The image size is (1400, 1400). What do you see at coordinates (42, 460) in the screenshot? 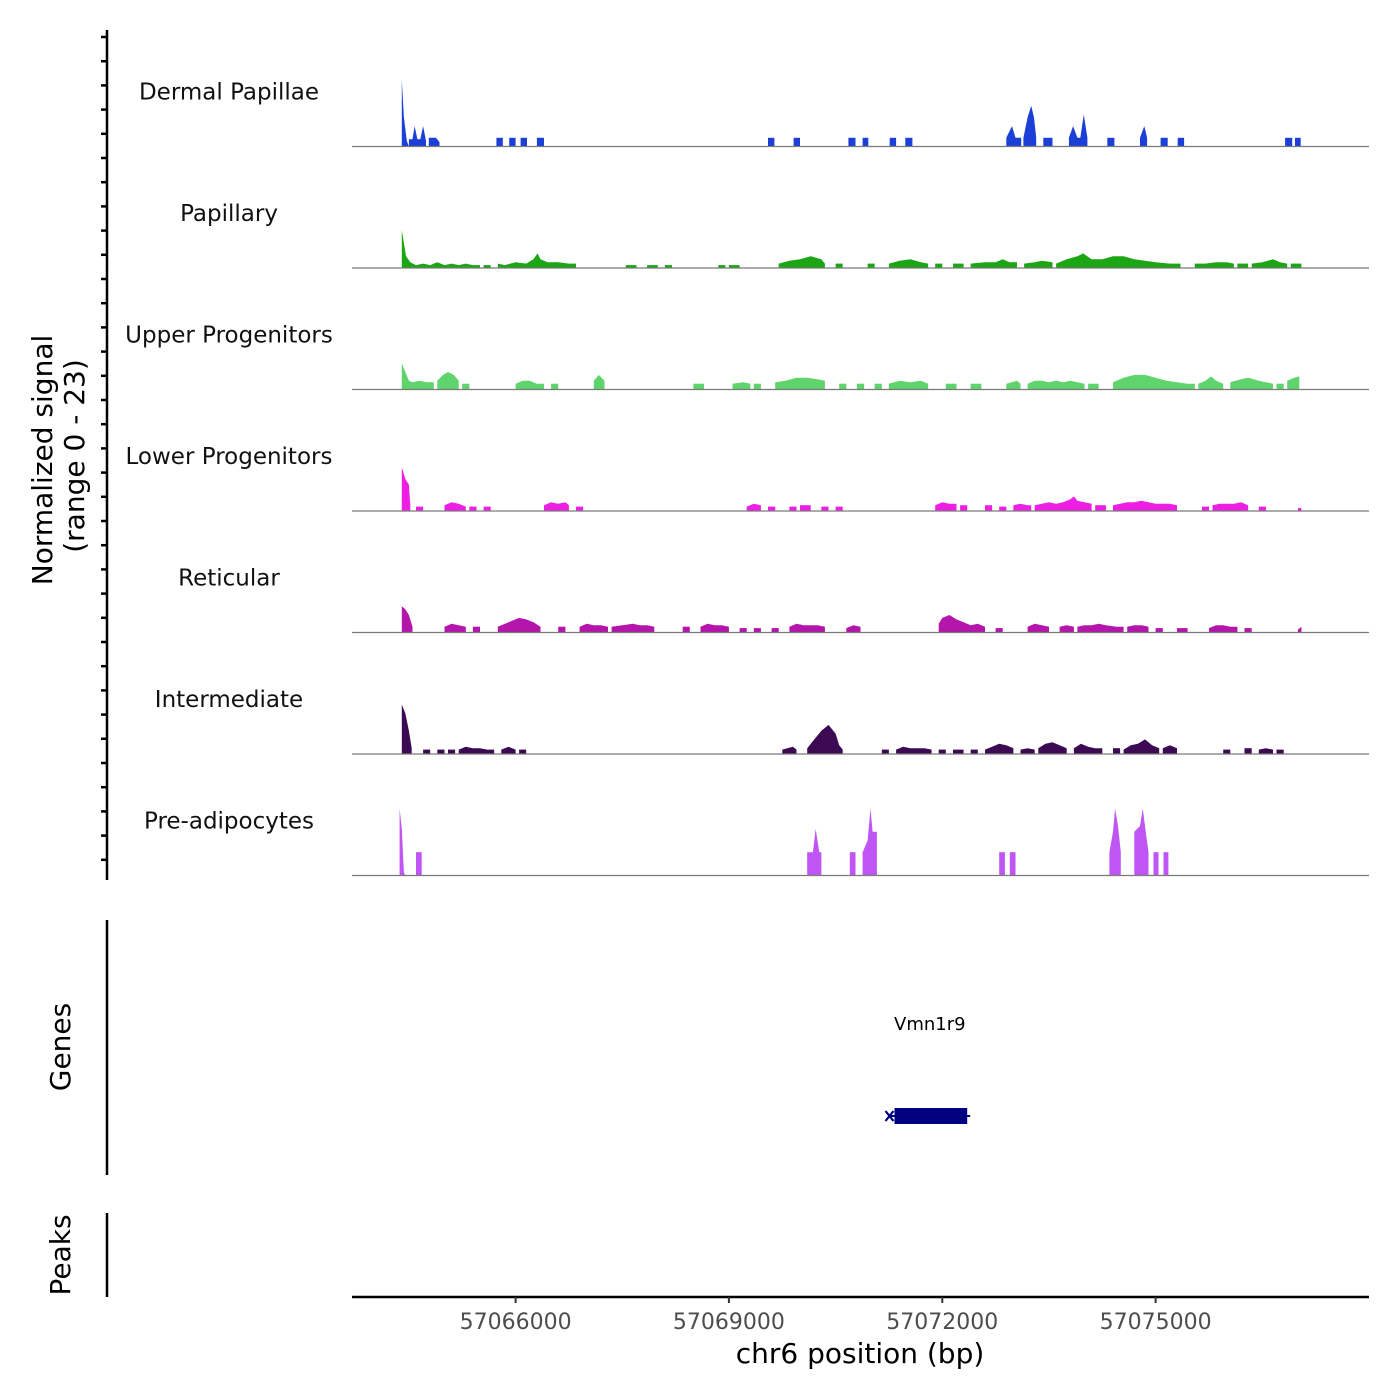
I see `y-axis-title-line1: Normalized signal` at bounding box center [42, 460].